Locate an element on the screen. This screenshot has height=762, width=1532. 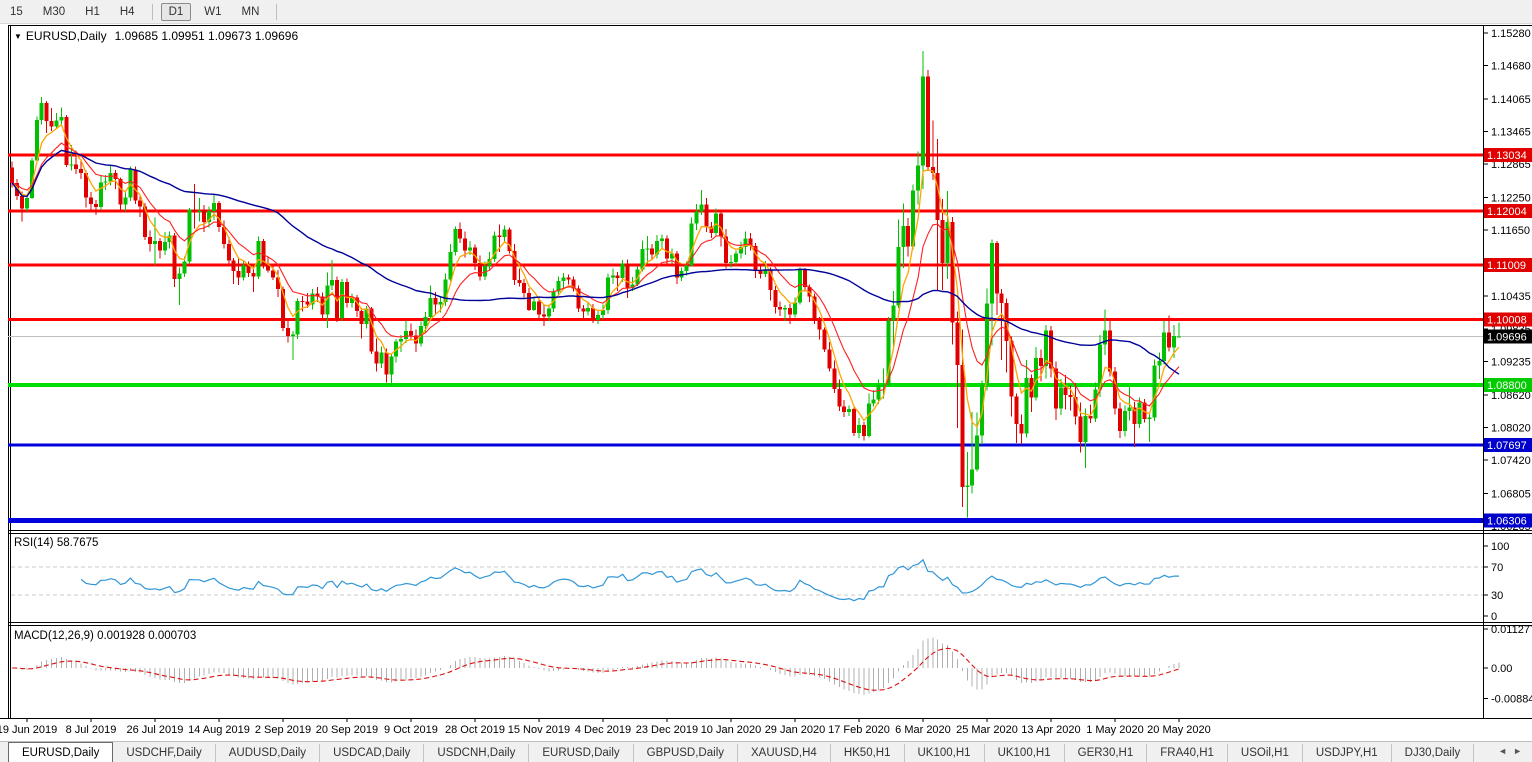
svg-text: 1.06306 is located at coordinates (1507, 521).